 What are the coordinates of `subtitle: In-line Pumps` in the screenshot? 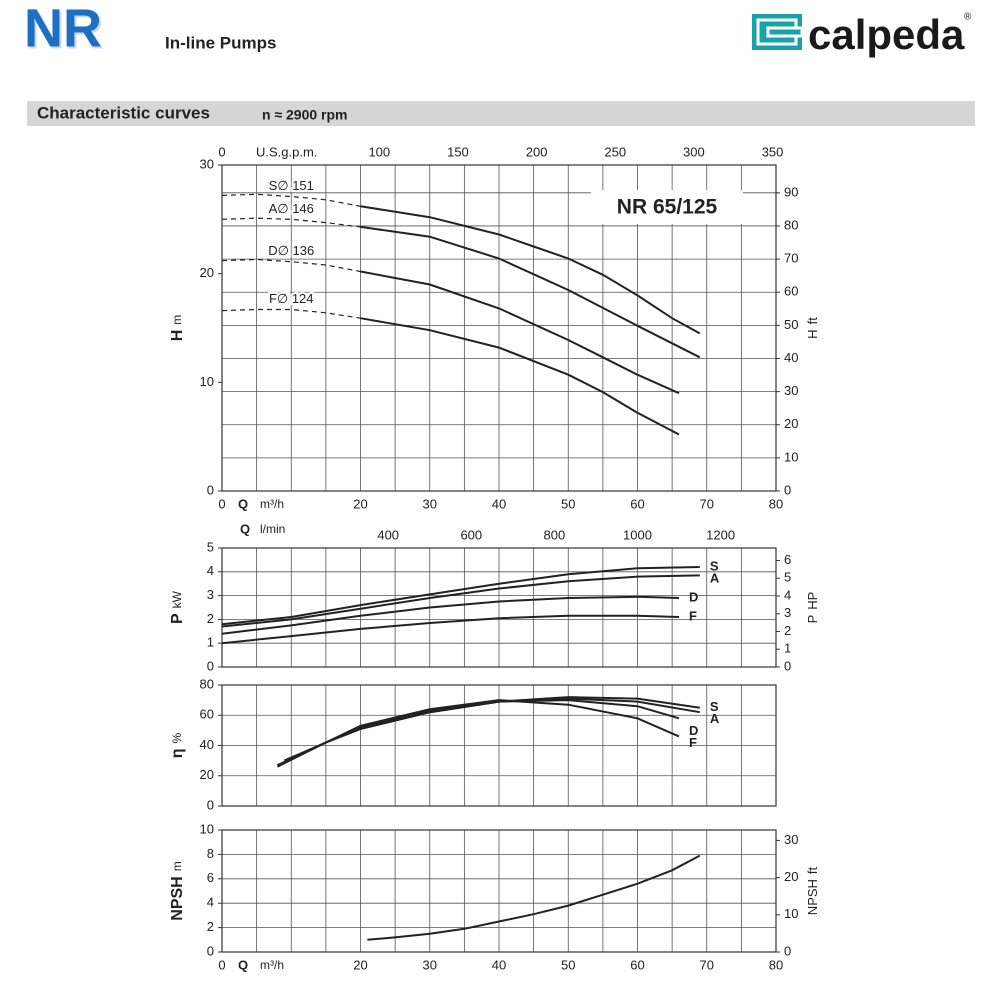 It's located at (220, 42).